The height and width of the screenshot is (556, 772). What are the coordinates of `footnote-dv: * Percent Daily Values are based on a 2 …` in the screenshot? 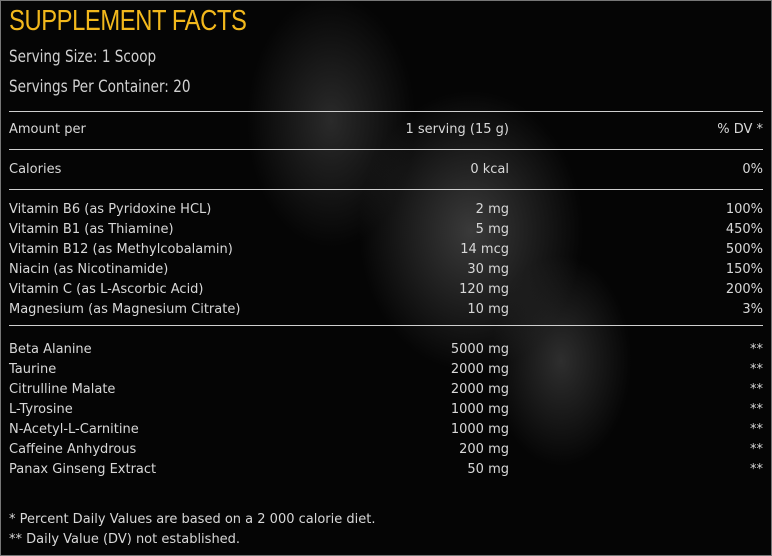 It's located at (192, 519).